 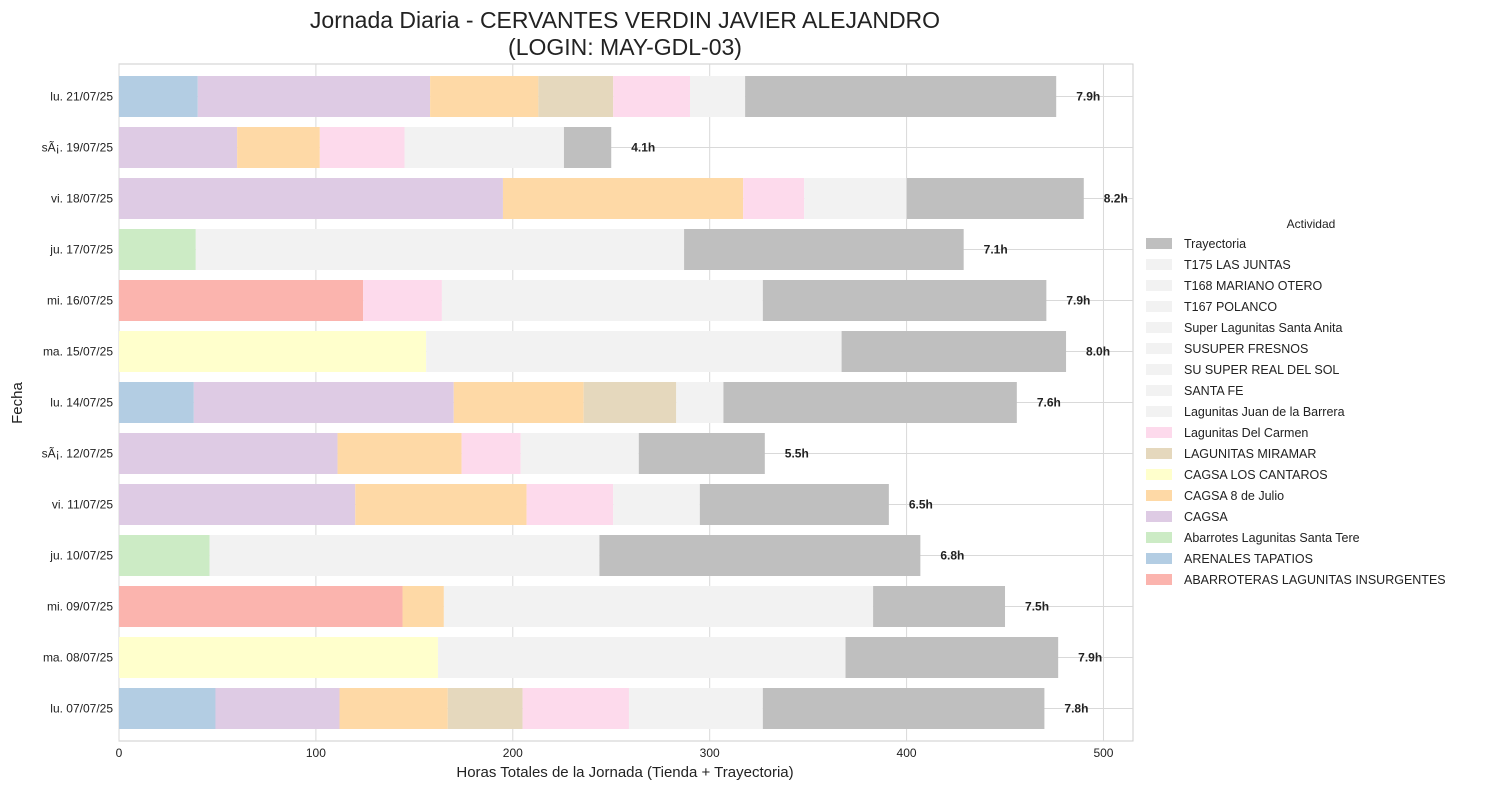 What do you see at coordinates (1250, 454) in the screenshot?
I see `legend-entry: LAGUNITAS MIRAMAR` at bounding box center [1250, 454].